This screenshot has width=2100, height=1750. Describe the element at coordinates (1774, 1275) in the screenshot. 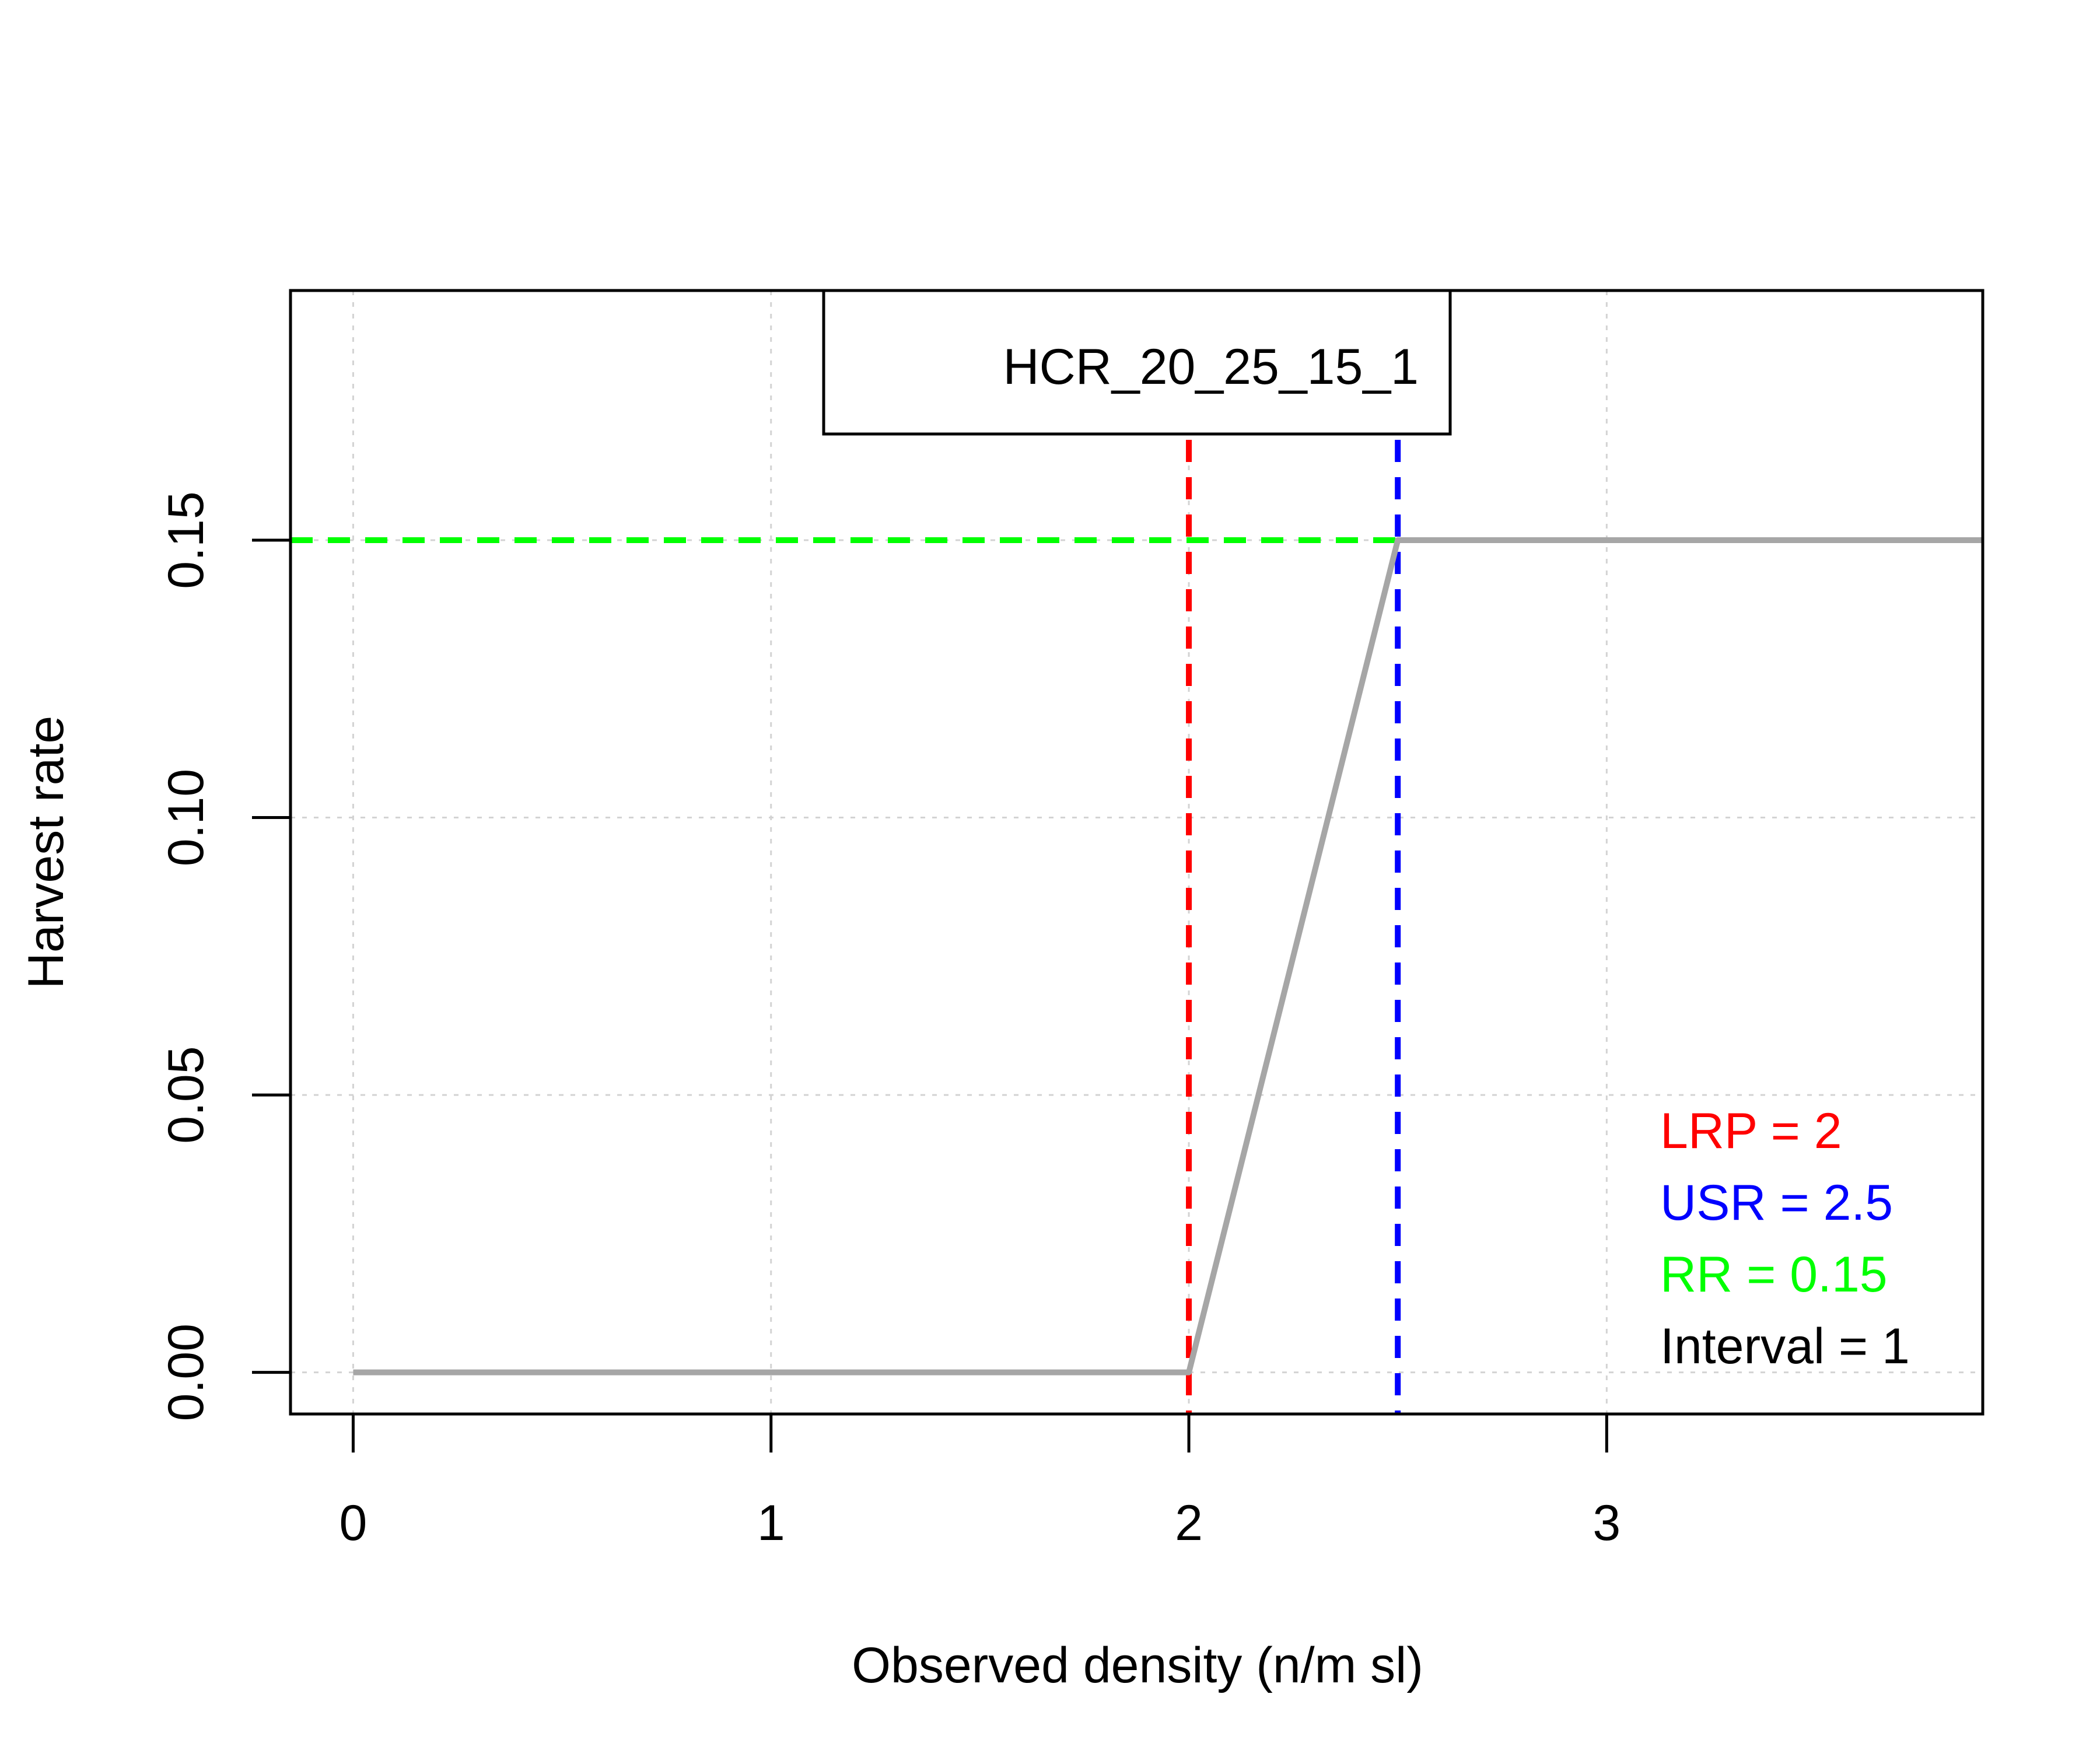

I see `legend-entry: RR = 0.15` at that location.